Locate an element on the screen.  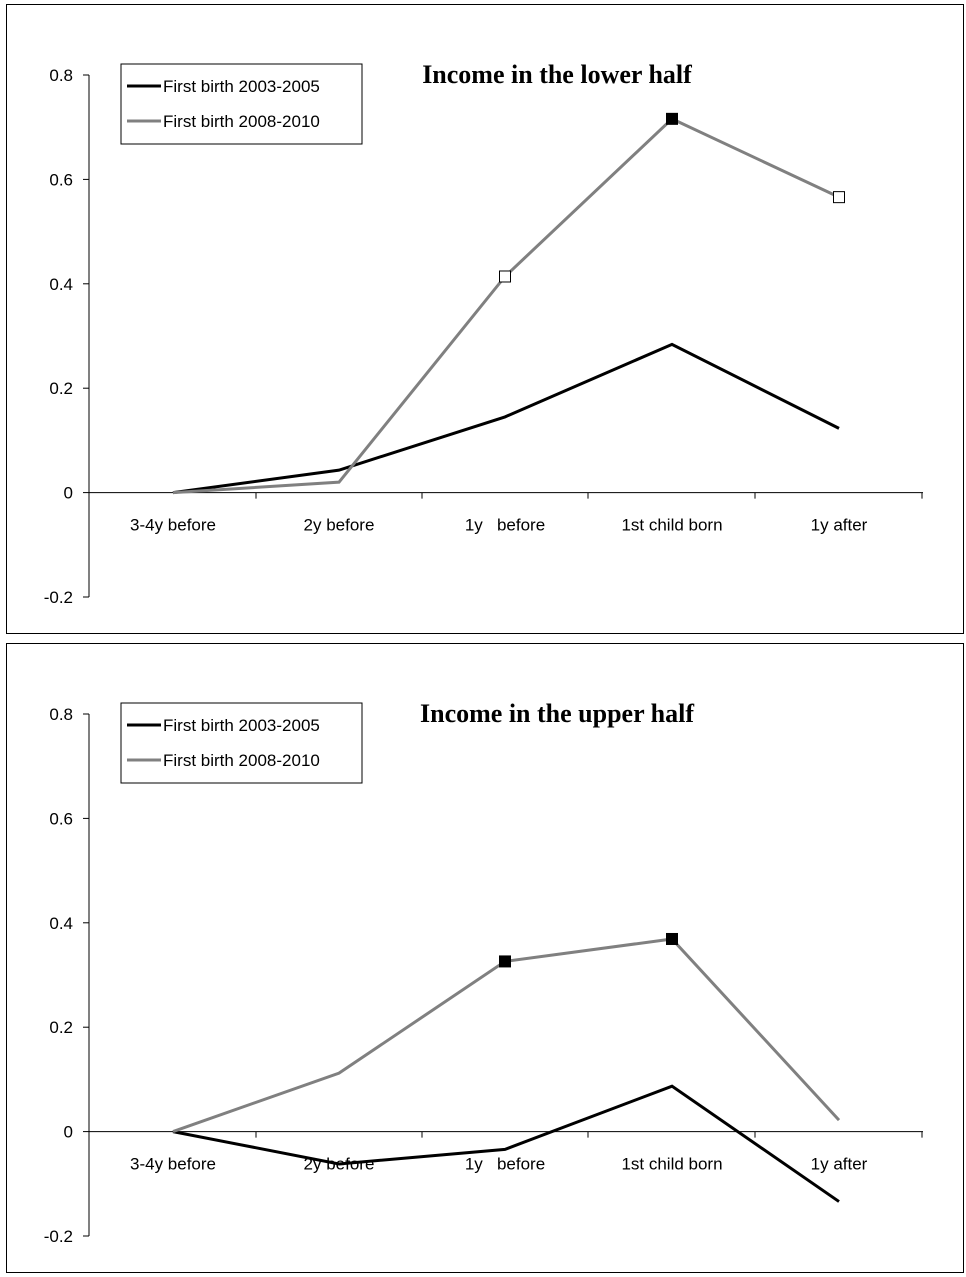
chart-title: Income in the upper half is located at coordinates (557, 713).